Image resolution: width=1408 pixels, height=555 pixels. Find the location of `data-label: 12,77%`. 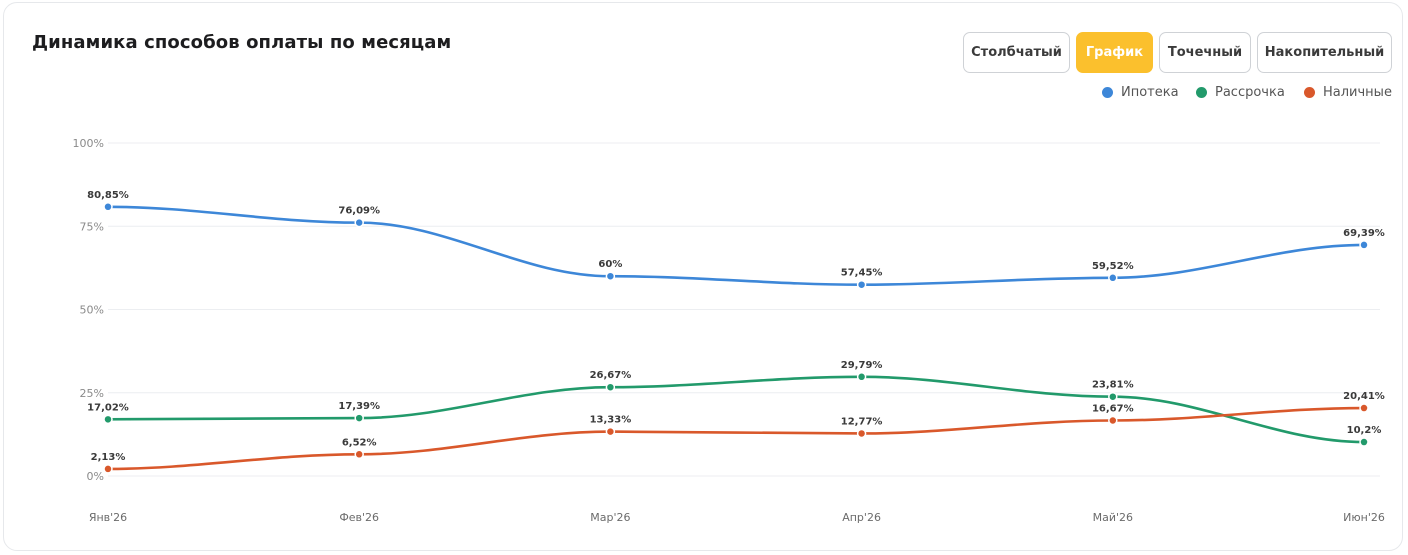

data-label: 12,77% is located at coordinates (862, 421).